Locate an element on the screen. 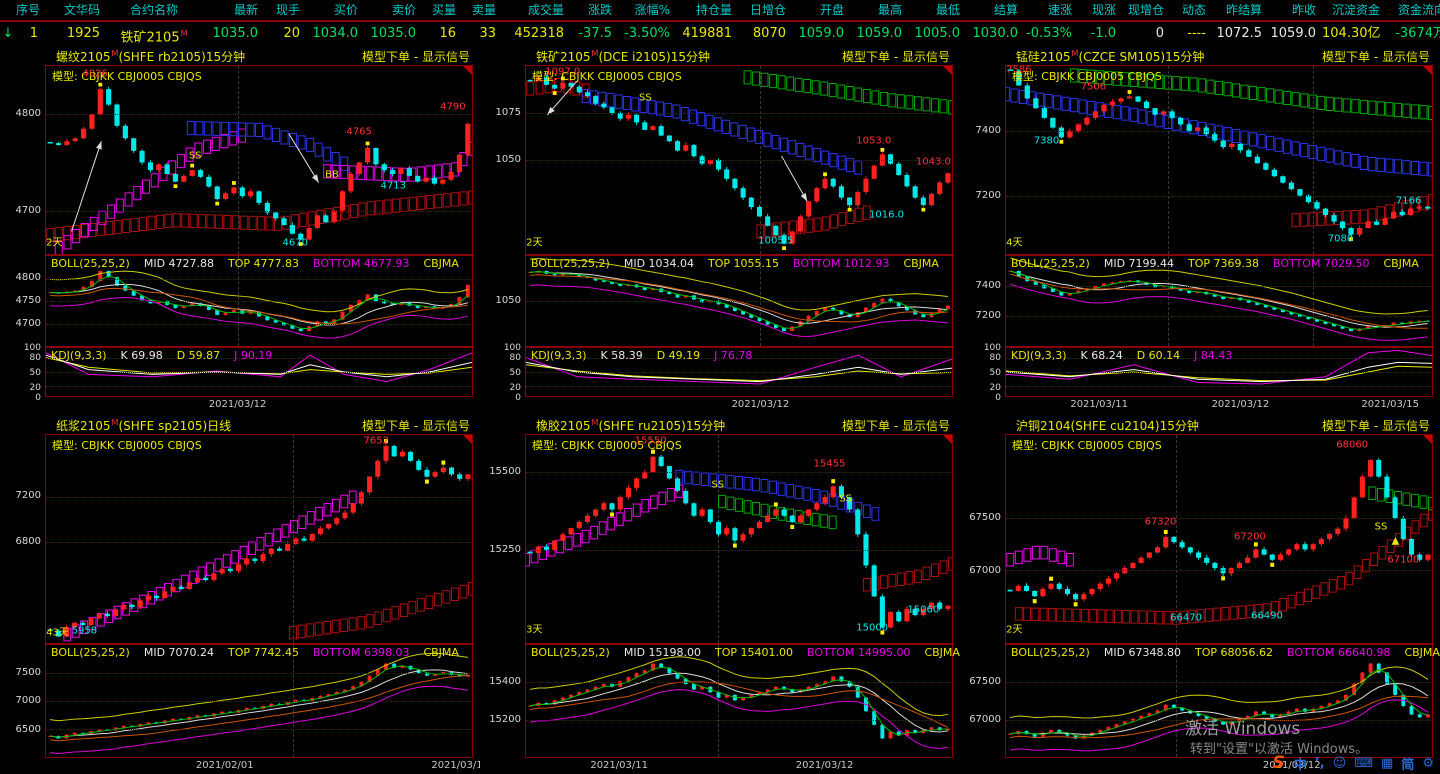 This screenshot has width=1440, height=774. x-axis-date-label: 2021/03/11 is located at coordinates (1099, 404).